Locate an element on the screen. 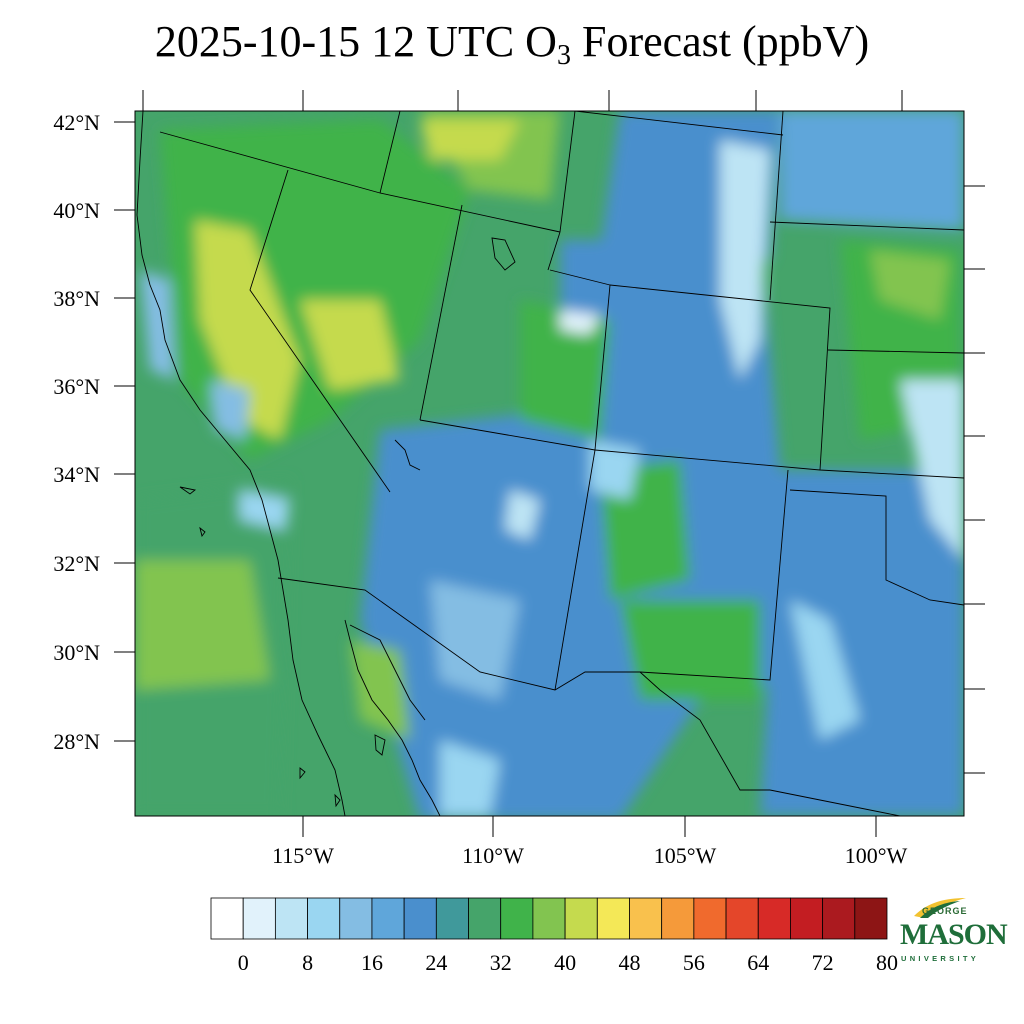 Image resolution: width=1024 pixels, height=1024 pixels. lon-label: 100°W is located at coordinates (876, 855).